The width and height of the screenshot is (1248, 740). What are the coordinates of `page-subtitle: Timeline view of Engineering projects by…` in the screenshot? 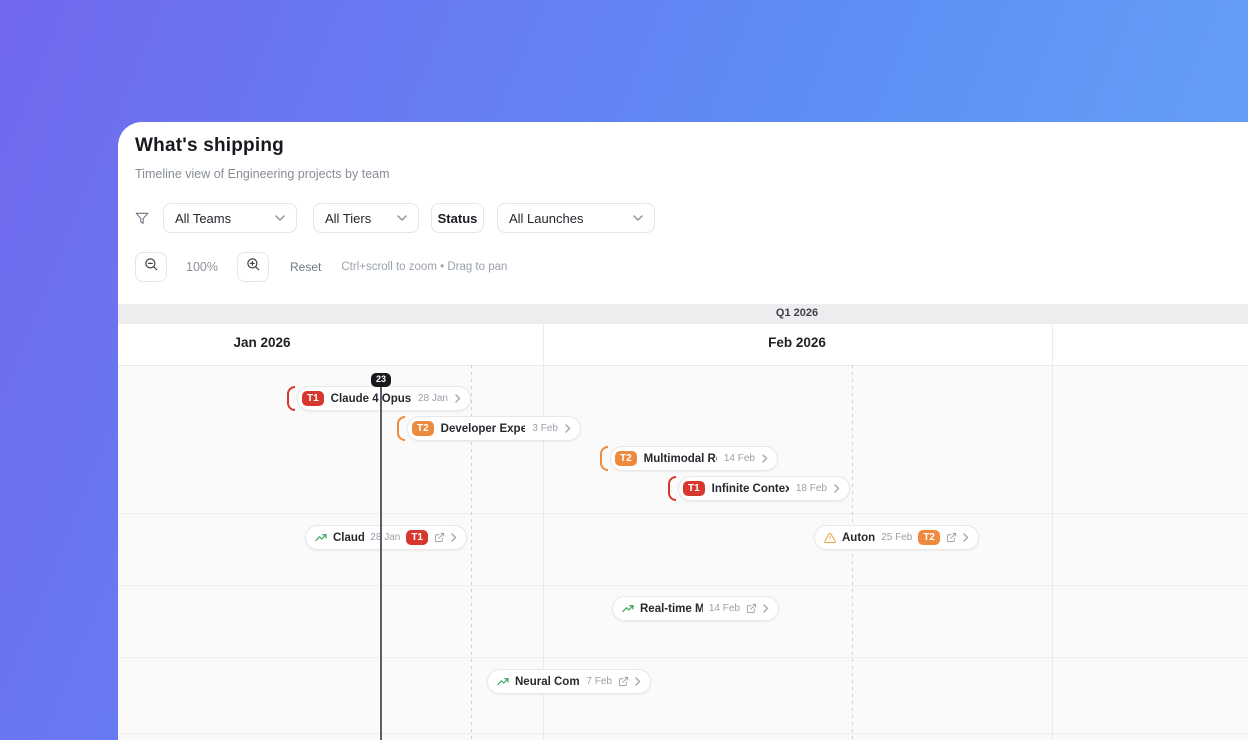 It's located at (262, 174).